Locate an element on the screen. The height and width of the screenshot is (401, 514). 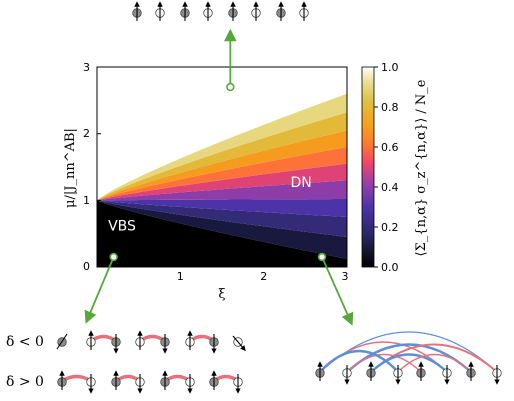
spin-chain-delta-positive is located at coordinates (150, 382).